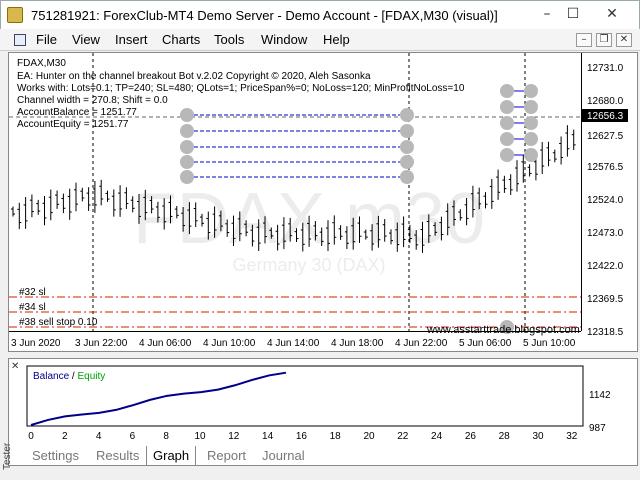 The width and height of the screenshot is (640, 480). Describe the element at coordinates (268, 436) in the screenshot. I see `tester-x-tick: 14` at that location.